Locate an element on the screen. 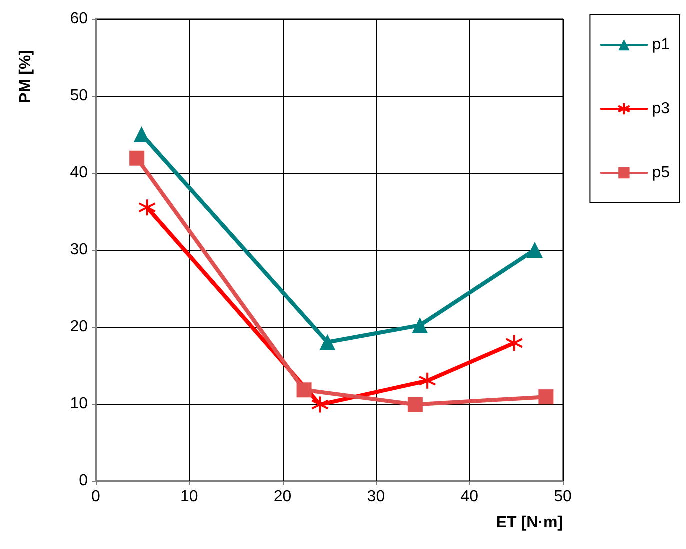 The width and height of the screenshot is (686, 549). y-tick-label: 30 is located at coordinates (79, 250).